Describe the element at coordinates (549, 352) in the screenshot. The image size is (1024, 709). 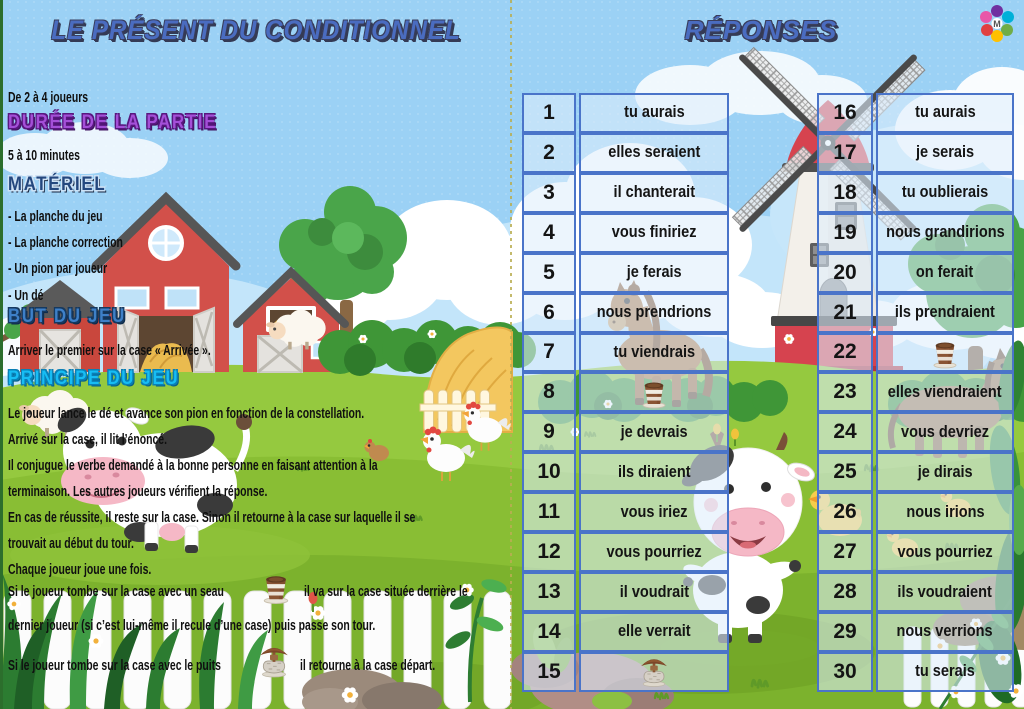
I see `answer-number: 7` at that location.